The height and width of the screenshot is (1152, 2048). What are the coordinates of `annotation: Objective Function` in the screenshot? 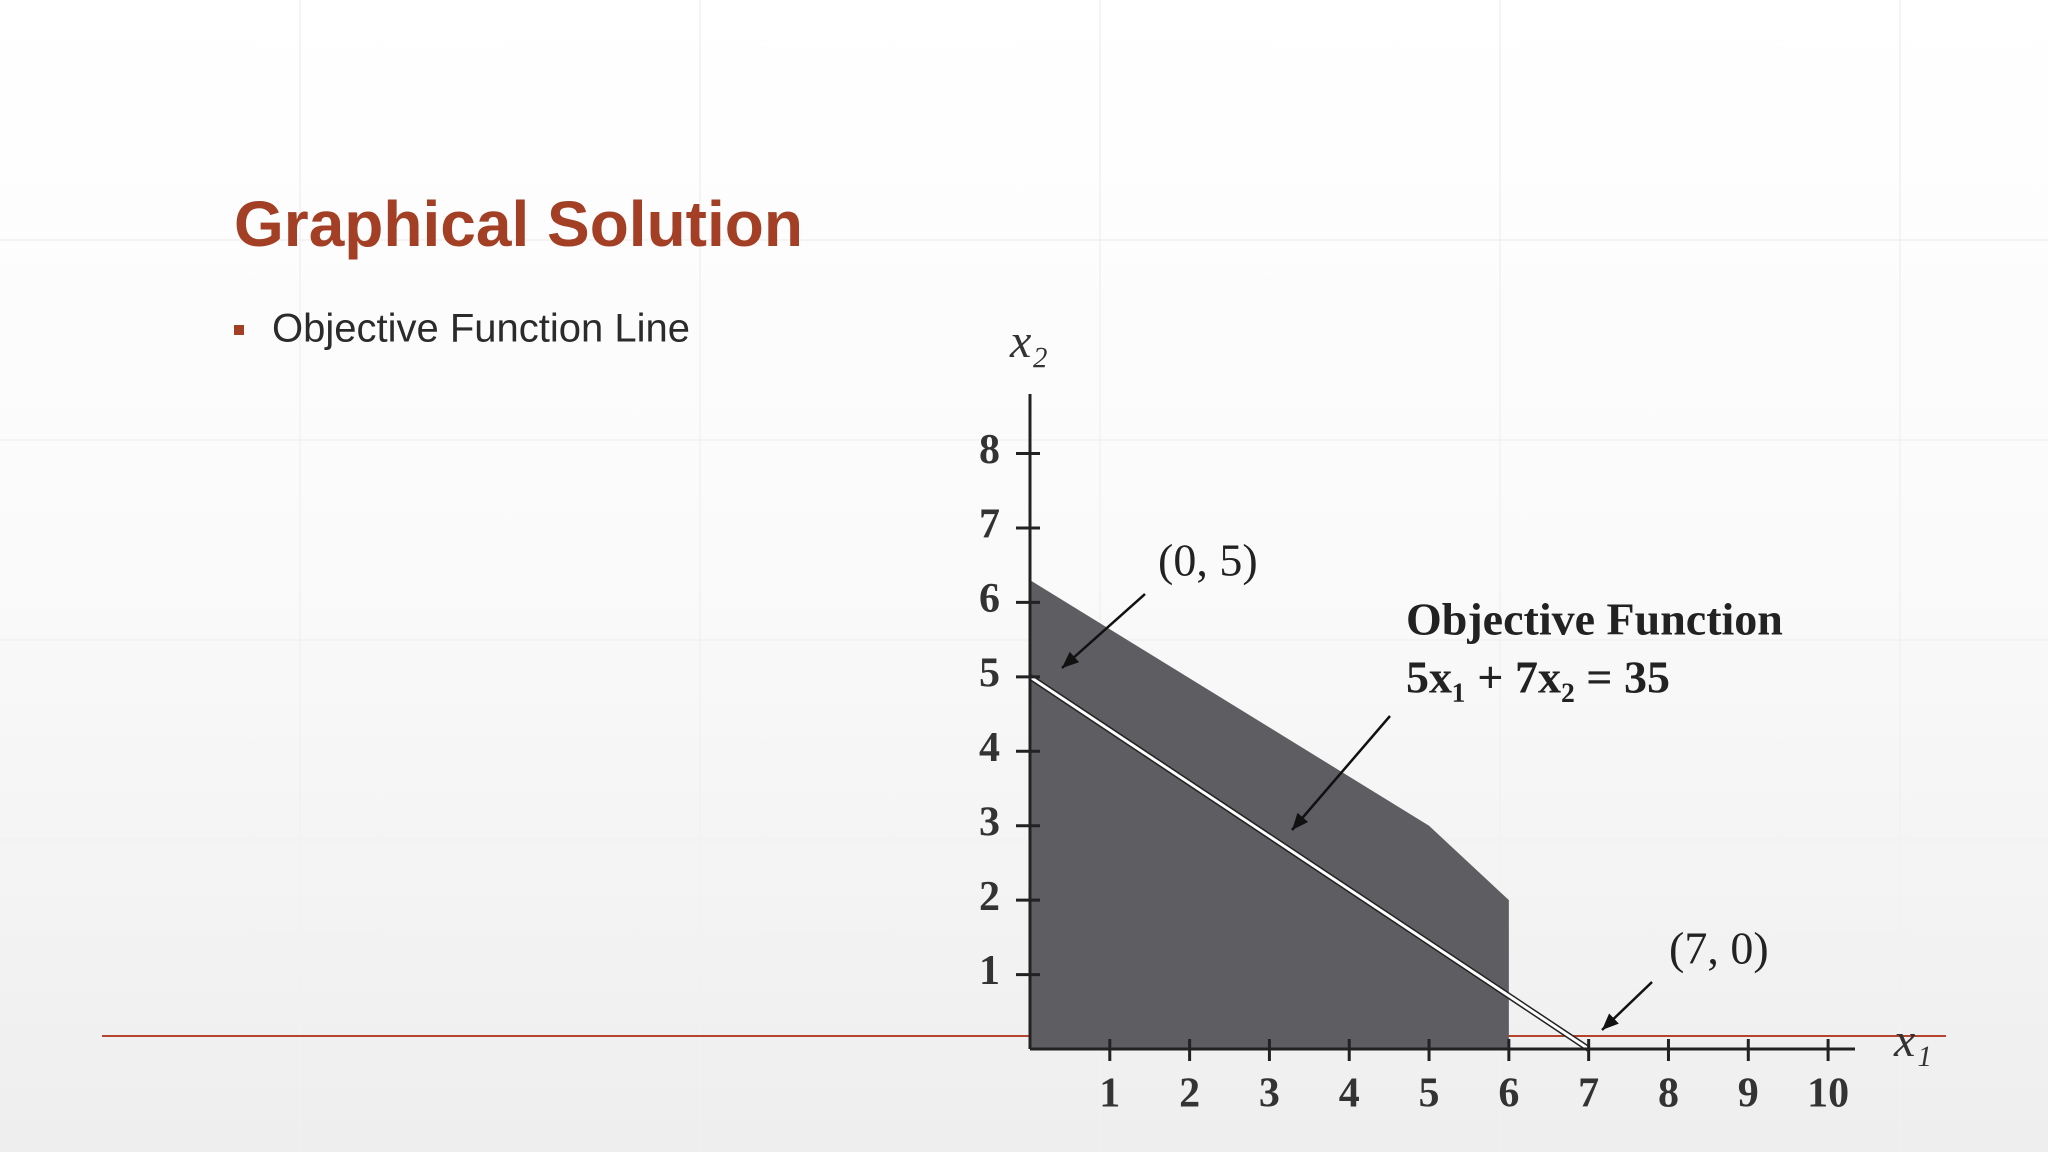 It's located at (1594, 619).